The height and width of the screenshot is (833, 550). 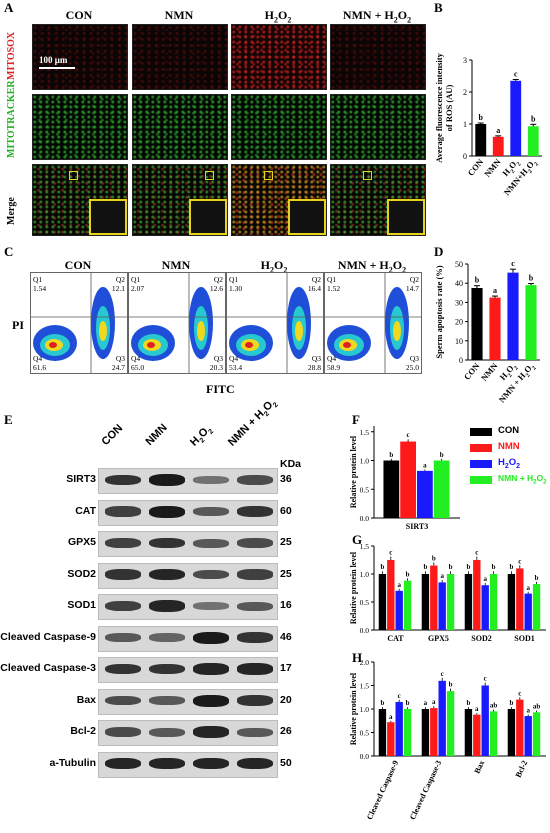 I want to click on wb-header-con: CON, so click(x=112, y=435).